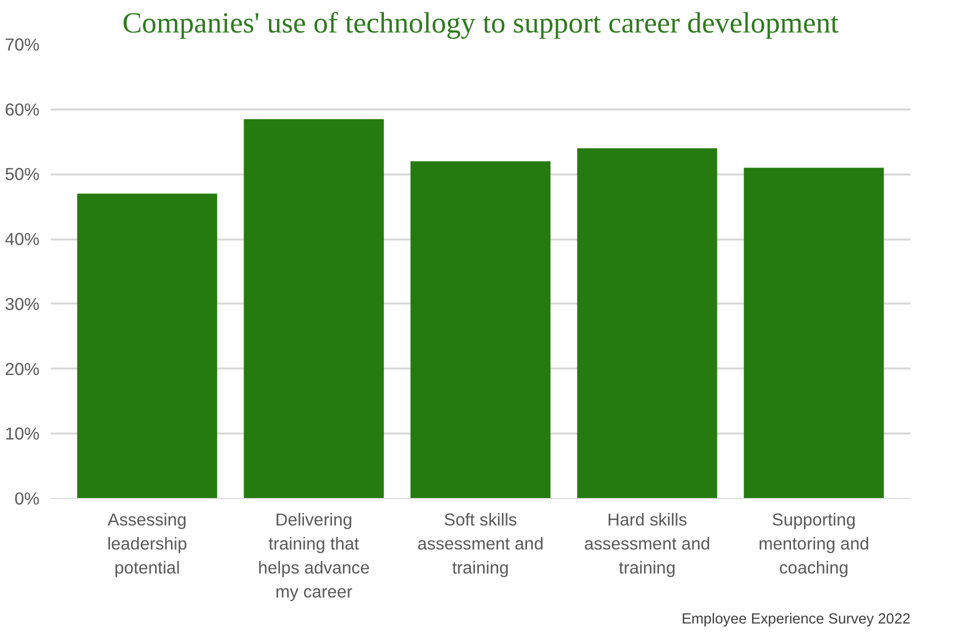 The image size is (962, 635). I want to click on text: Employee Experience Survey 2022, so click(796, 620).